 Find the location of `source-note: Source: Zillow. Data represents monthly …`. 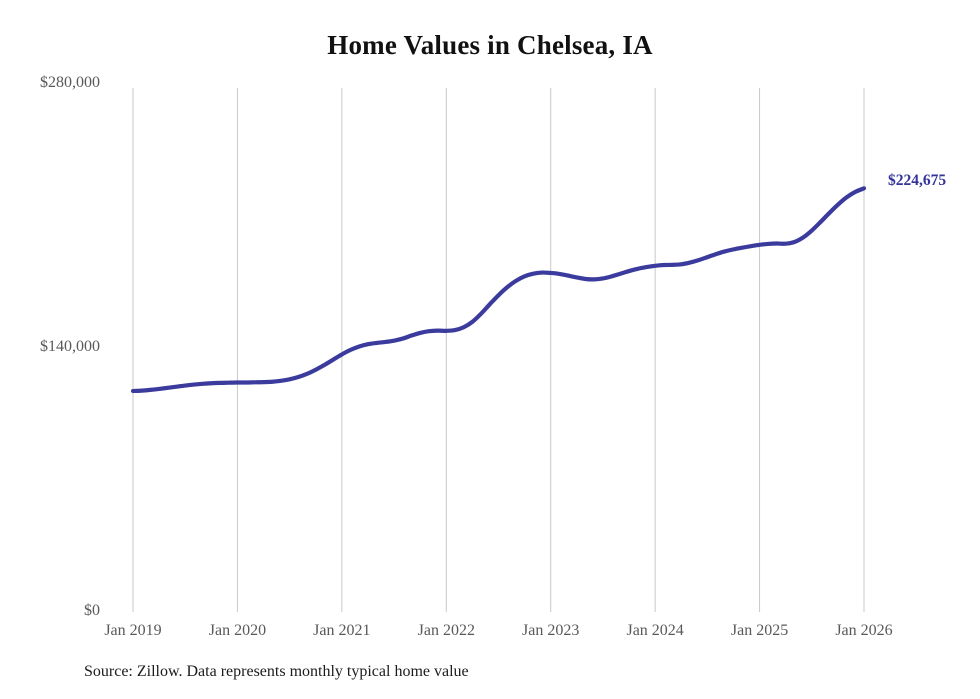

source-note: Source: Zillow. Data represents monthly … is located at coordinates (276, 671).